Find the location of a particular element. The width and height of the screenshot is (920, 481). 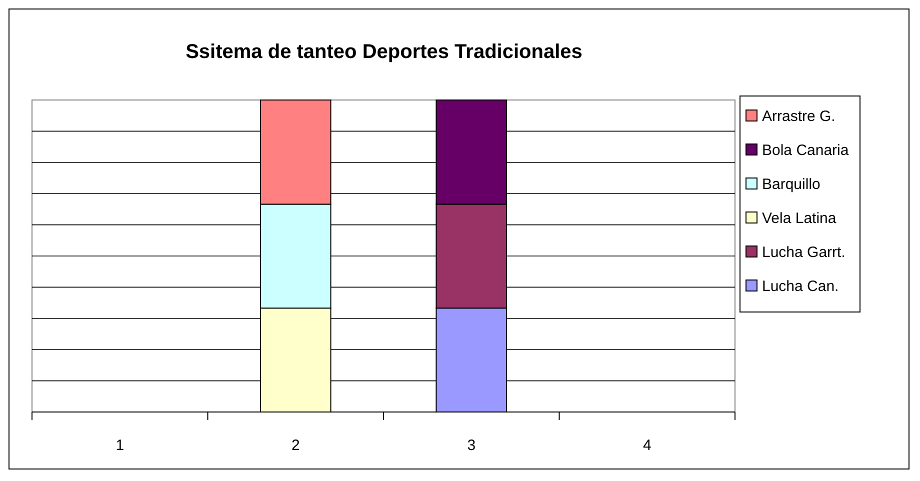

x-tick-label: 4 is located at coordinates (647, 445).